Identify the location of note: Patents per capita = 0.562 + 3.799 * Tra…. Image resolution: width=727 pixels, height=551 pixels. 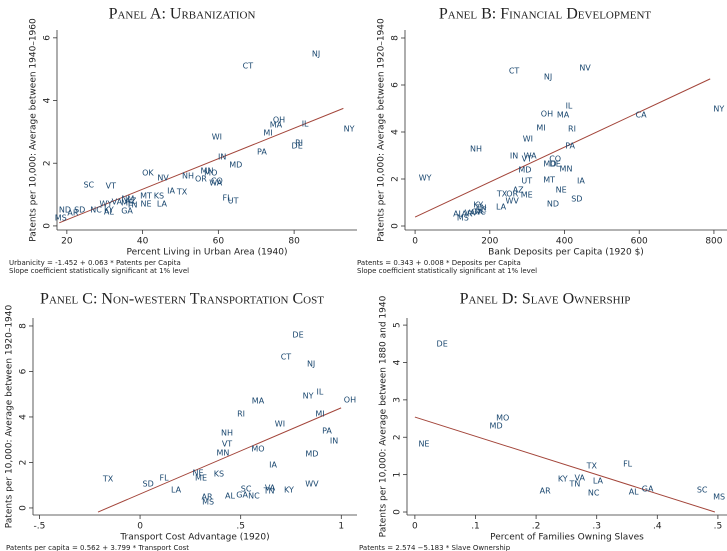
(97, 547).